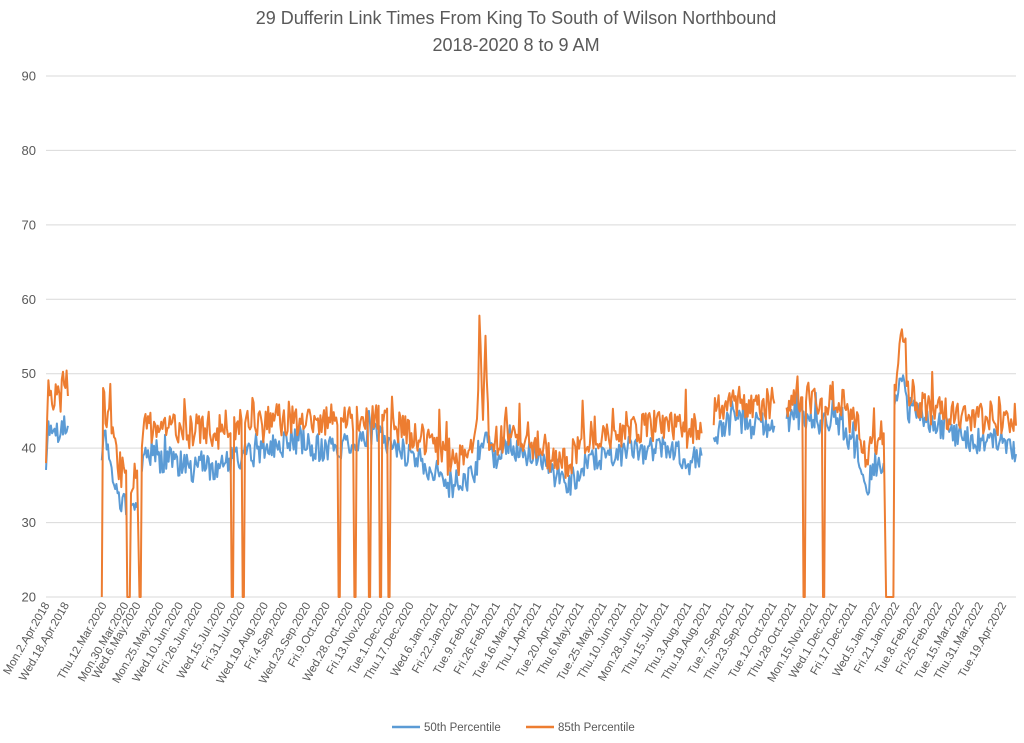  What do you see at coordinates (515, 45) in the screenshot?
I see `chart-subtitle: 2018-2020 8 to 9 AM` at bounding box center [515, 45].